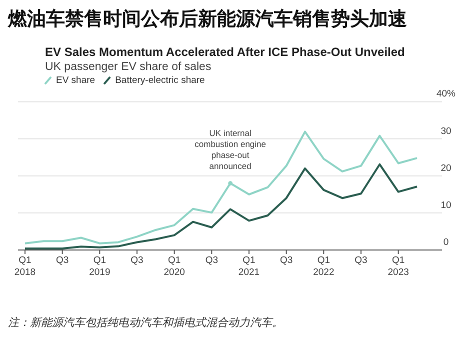  Describe the element at coordinates (99, 266) in the screenshot. I see `x-tick-label: Q1 2019` at that location.